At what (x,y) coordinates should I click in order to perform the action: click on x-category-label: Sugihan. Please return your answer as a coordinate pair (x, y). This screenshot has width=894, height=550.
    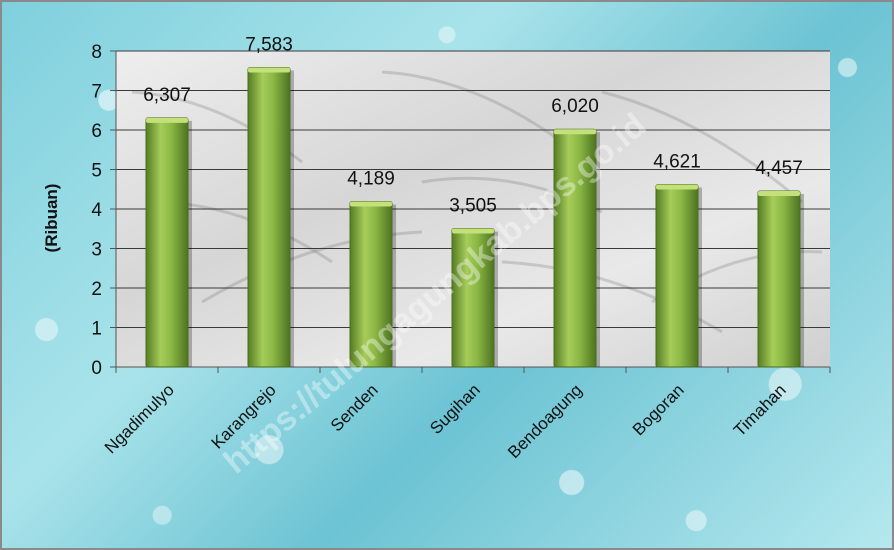
    Looking at the image, I should click on (455, 409).